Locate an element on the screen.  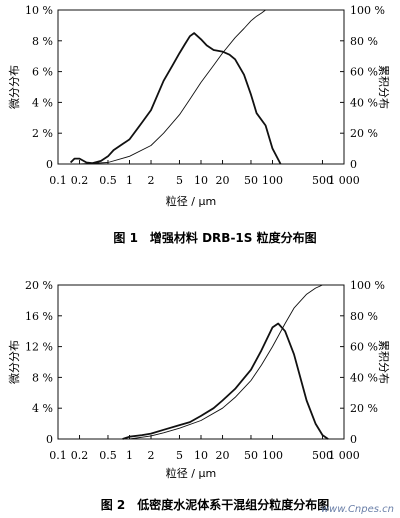
chart1-caption: 图 1 增强材料 DRB-1S 粒度分布图 is located at coordinates (214, 237).